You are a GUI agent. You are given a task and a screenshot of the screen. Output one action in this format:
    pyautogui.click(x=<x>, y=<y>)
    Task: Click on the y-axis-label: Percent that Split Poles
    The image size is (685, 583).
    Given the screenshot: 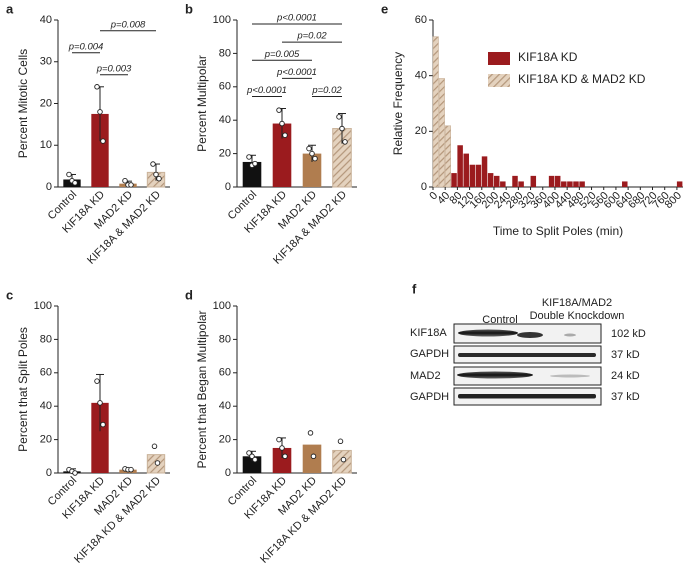 What is the action you would take?
    pyautogui.click(x=23, y=389)
    